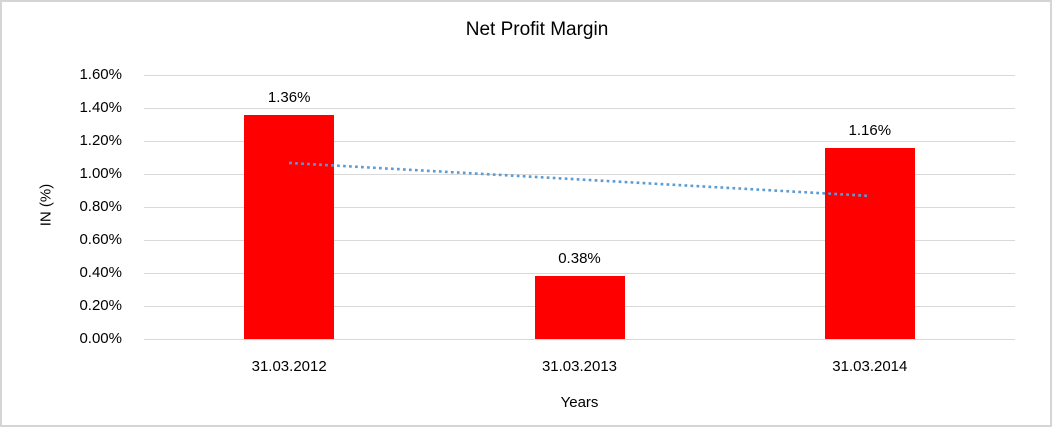 Image resolution: width=1052 pixels, height=427 pixels. I want to click on y-tick-label: 0.20%, so click(100, 305).